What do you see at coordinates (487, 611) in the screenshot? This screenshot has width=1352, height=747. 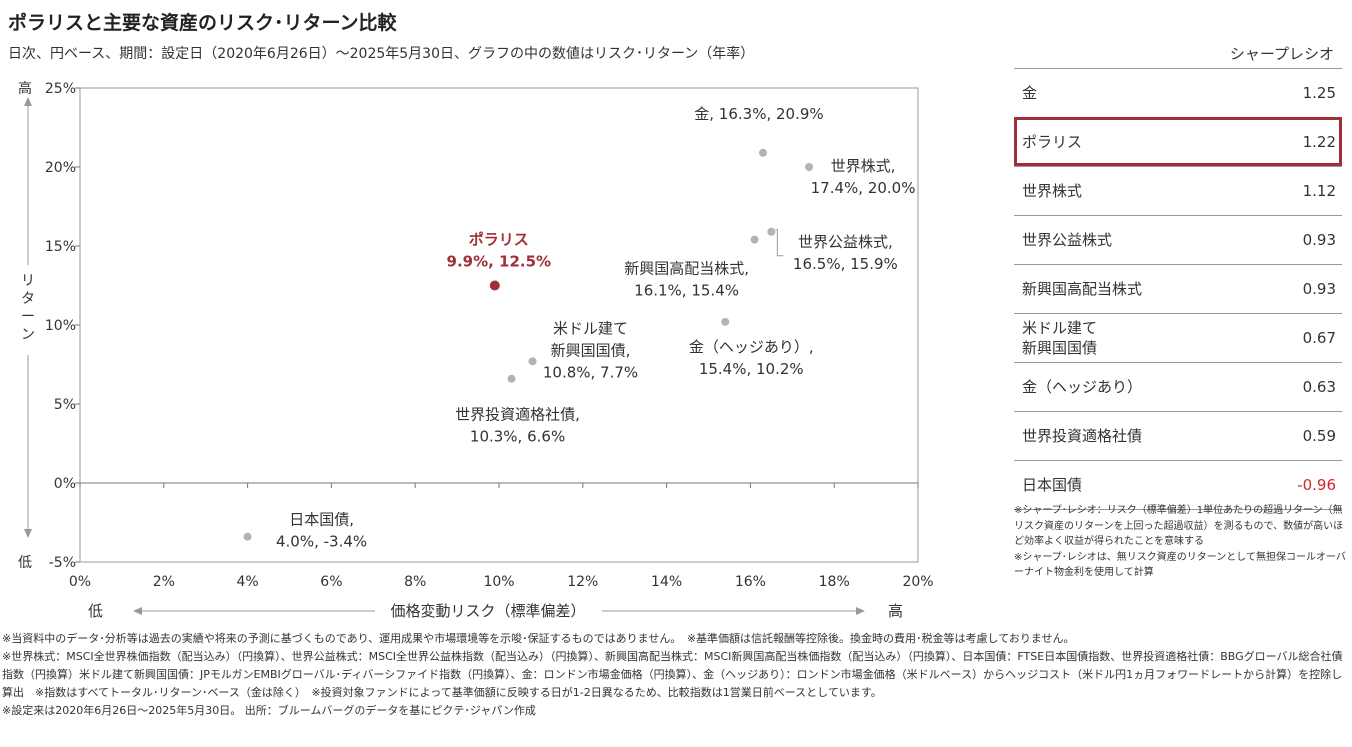 I see `x-axis-title: 価格変動リスク（標準偏差）` at bounding box center [487, 611].